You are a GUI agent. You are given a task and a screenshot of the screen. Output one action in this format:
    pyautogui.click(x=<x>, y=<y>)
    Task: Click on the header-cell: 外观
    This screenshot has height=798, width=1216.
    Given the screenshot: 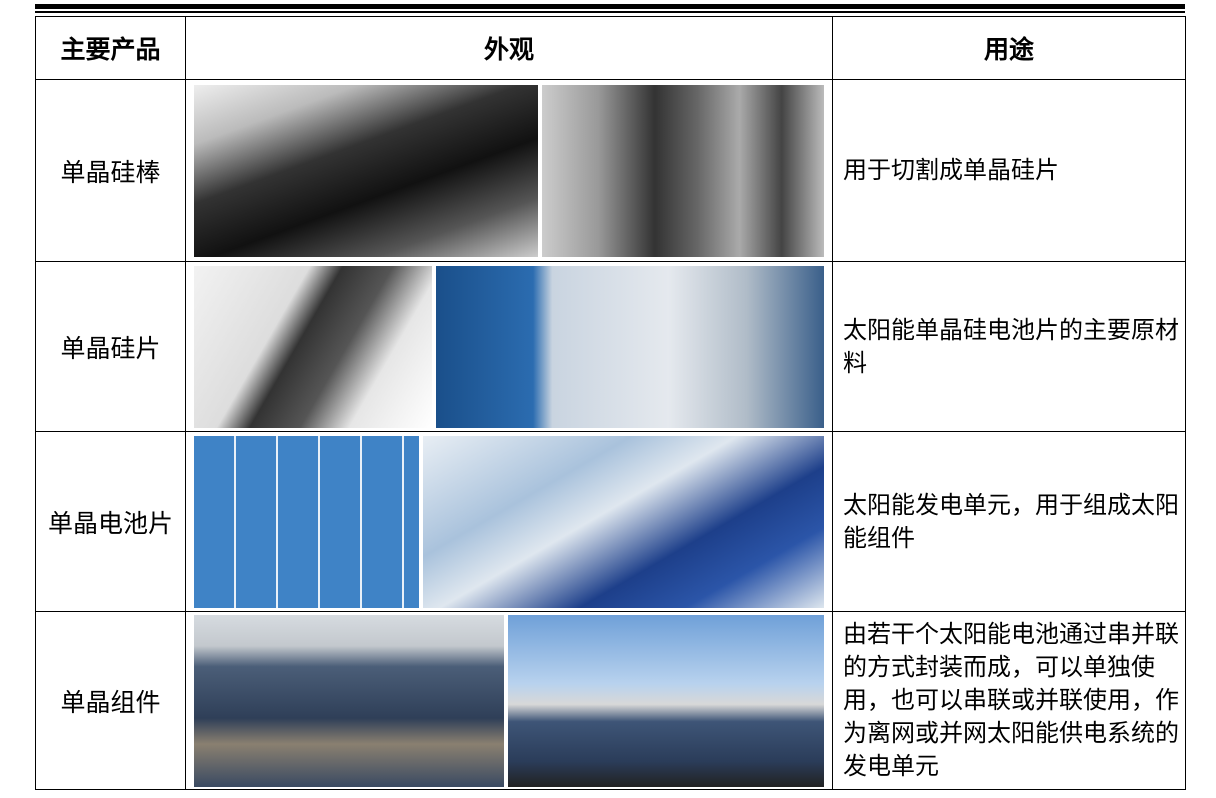 What is the action you would take?
    pyautogui.click(x=509, y=48)
    